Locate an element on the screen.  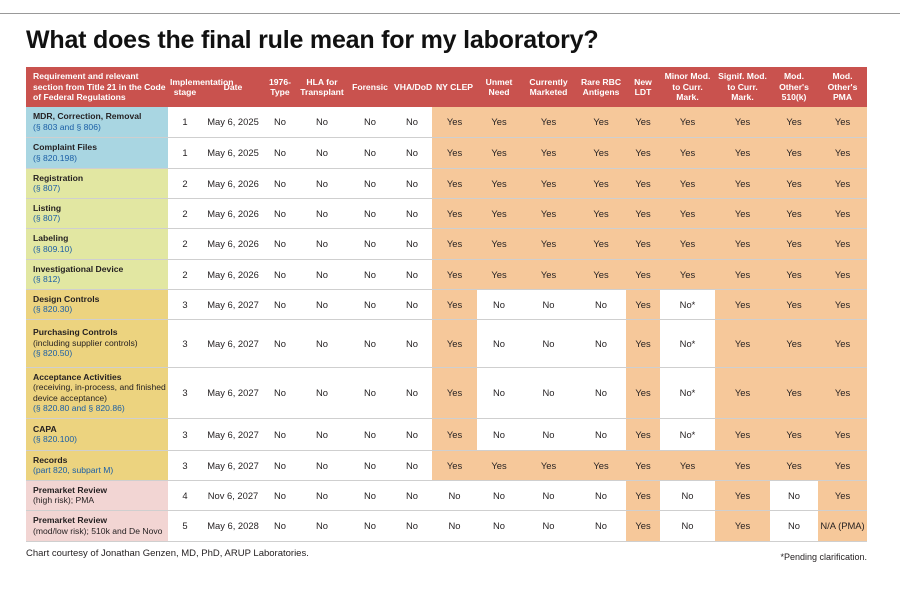
requirement-citation: (§ 807) is located at coordinates (47, 188).